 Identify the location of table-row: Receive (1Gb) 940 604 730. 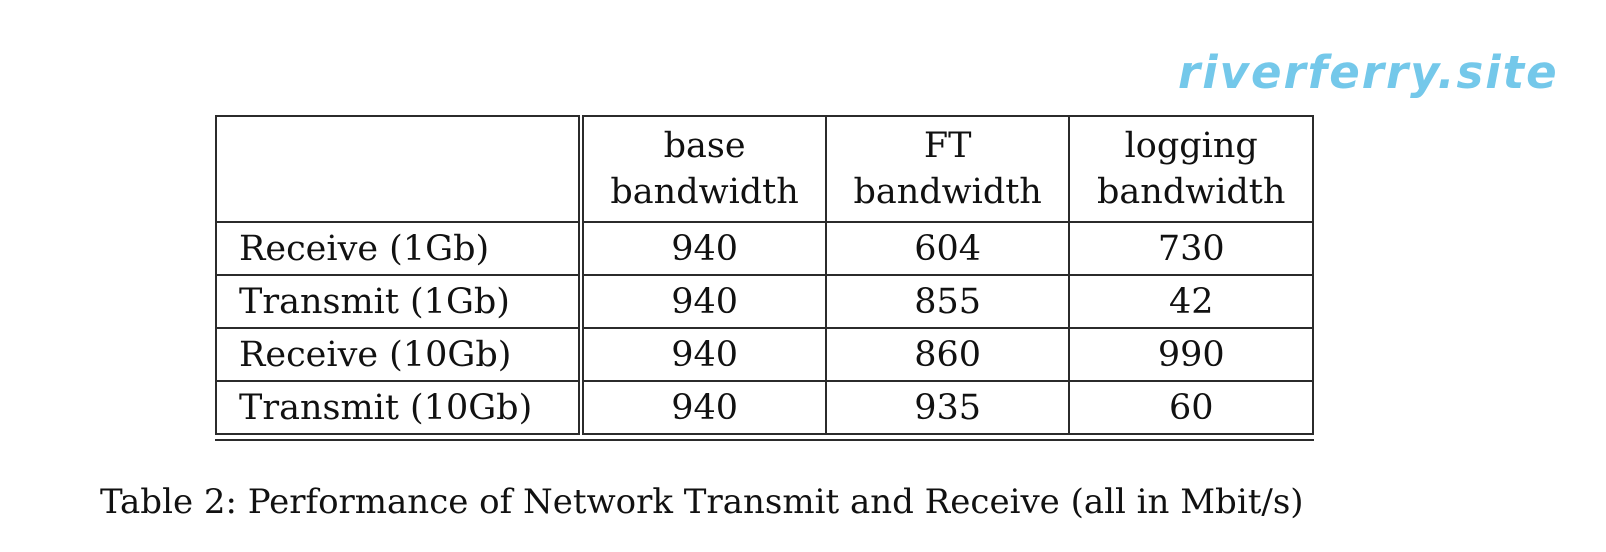
(764, 248).